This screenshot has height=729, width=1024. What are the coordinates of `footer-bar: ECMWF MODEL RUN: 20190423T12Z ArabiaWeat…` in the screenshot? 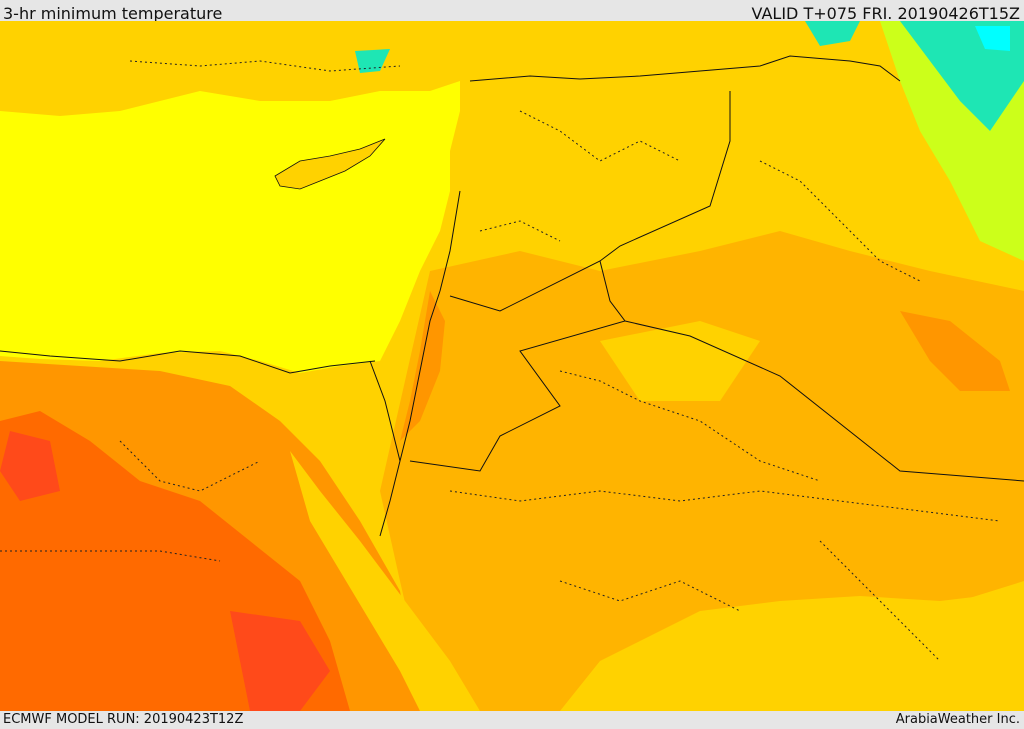 It's located at (512, 720).